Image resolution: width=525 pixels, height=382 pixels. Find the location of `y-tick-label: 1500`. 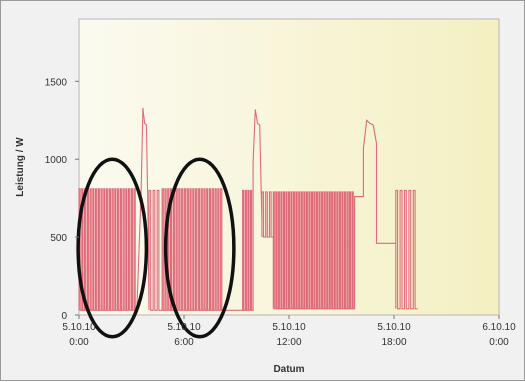

y-tick-label: 1500 is located at coordinates (56, 82).